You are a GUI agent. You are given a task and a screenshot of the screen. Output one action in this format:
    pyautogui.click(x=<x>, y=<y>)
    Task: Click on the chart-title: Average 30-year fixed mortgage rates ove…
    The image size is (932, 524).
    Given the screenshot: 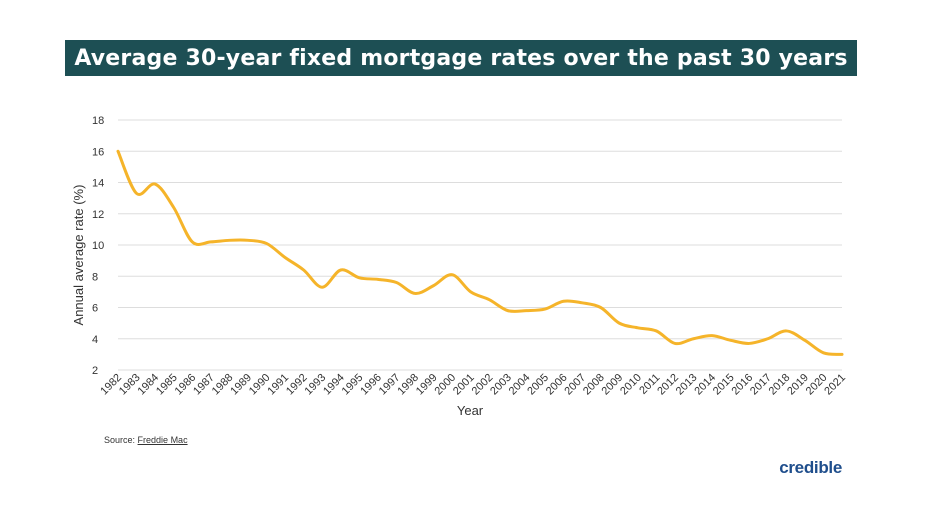 What is the action you would take?
    pyautogui.click(x=461, y=58)
    